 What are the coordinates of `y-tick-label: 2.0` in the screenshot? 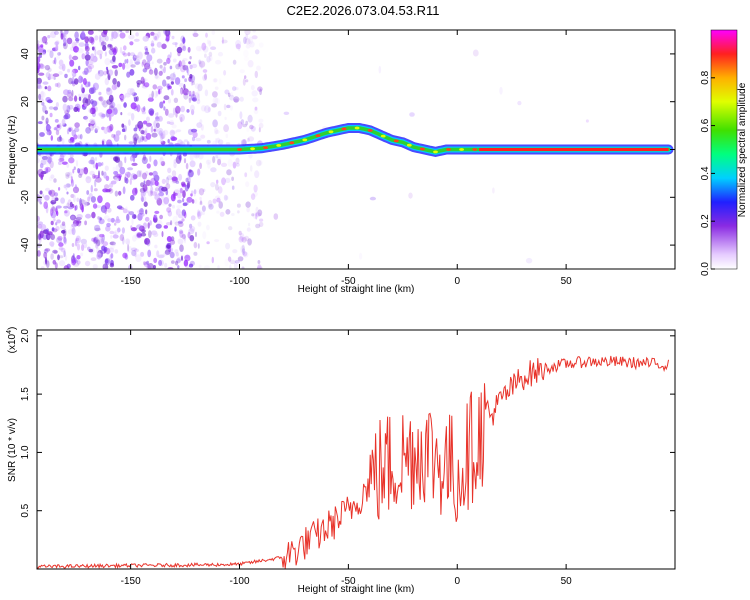 It's located at (25, 335).